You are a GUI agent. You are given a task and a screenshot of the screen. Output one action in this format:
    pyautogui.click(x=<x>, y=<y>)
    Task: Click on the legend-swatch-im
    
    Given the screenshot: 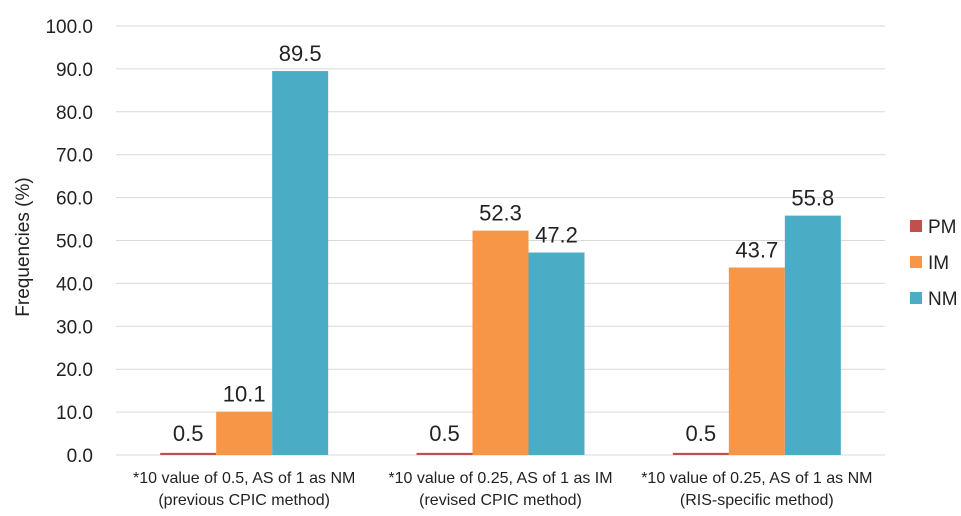 What is the action you would take?
    pyautogui.click(x=916, y=262)
    